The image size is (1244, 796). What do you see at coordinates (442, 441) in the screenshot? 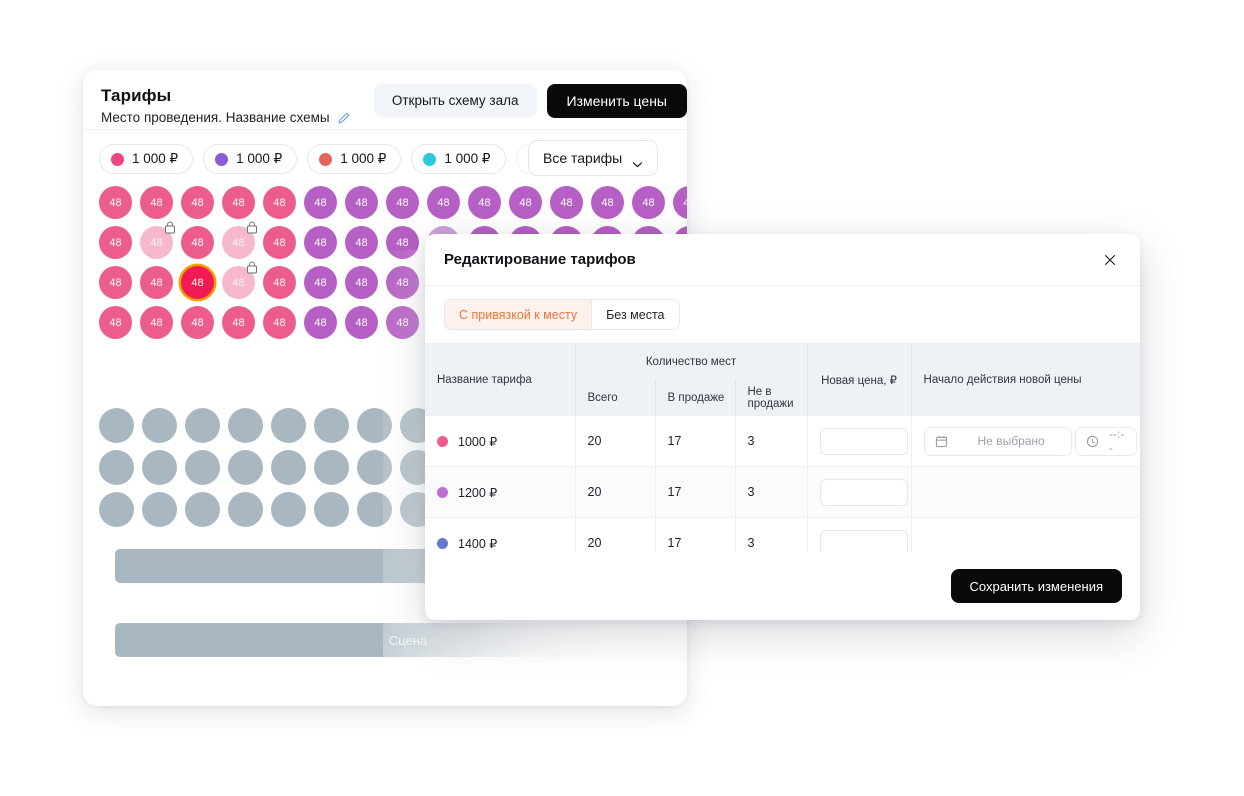
I see `tariff-color-dot` at bounding box center [442, 441].